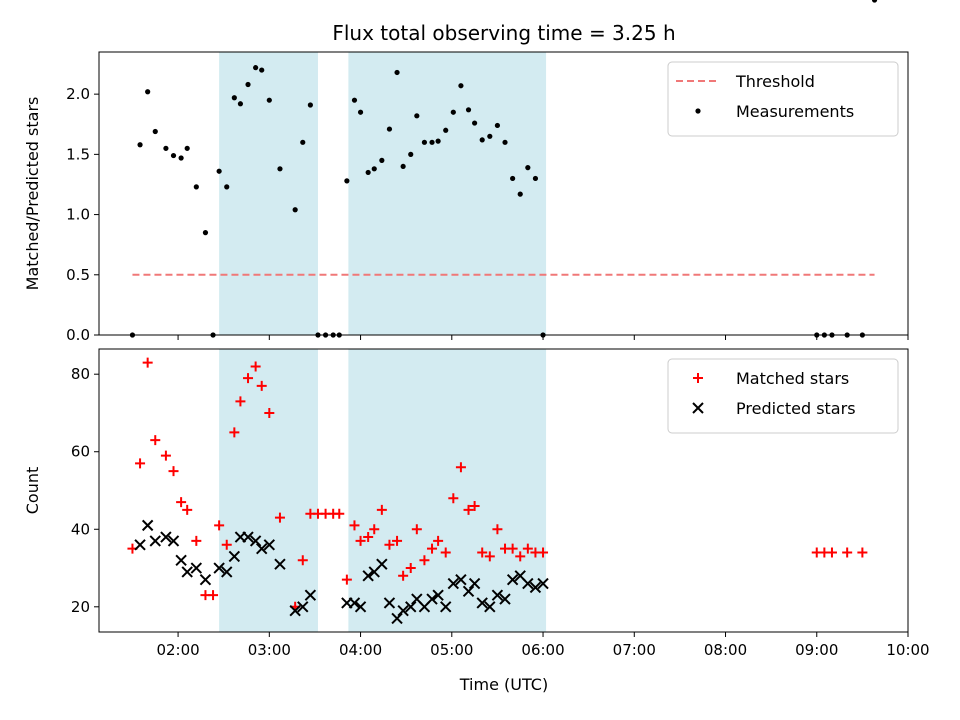  Describe the element at coordinates (177, 650) in the screenshot. I see `x-tick-label: 02:00` at that location.